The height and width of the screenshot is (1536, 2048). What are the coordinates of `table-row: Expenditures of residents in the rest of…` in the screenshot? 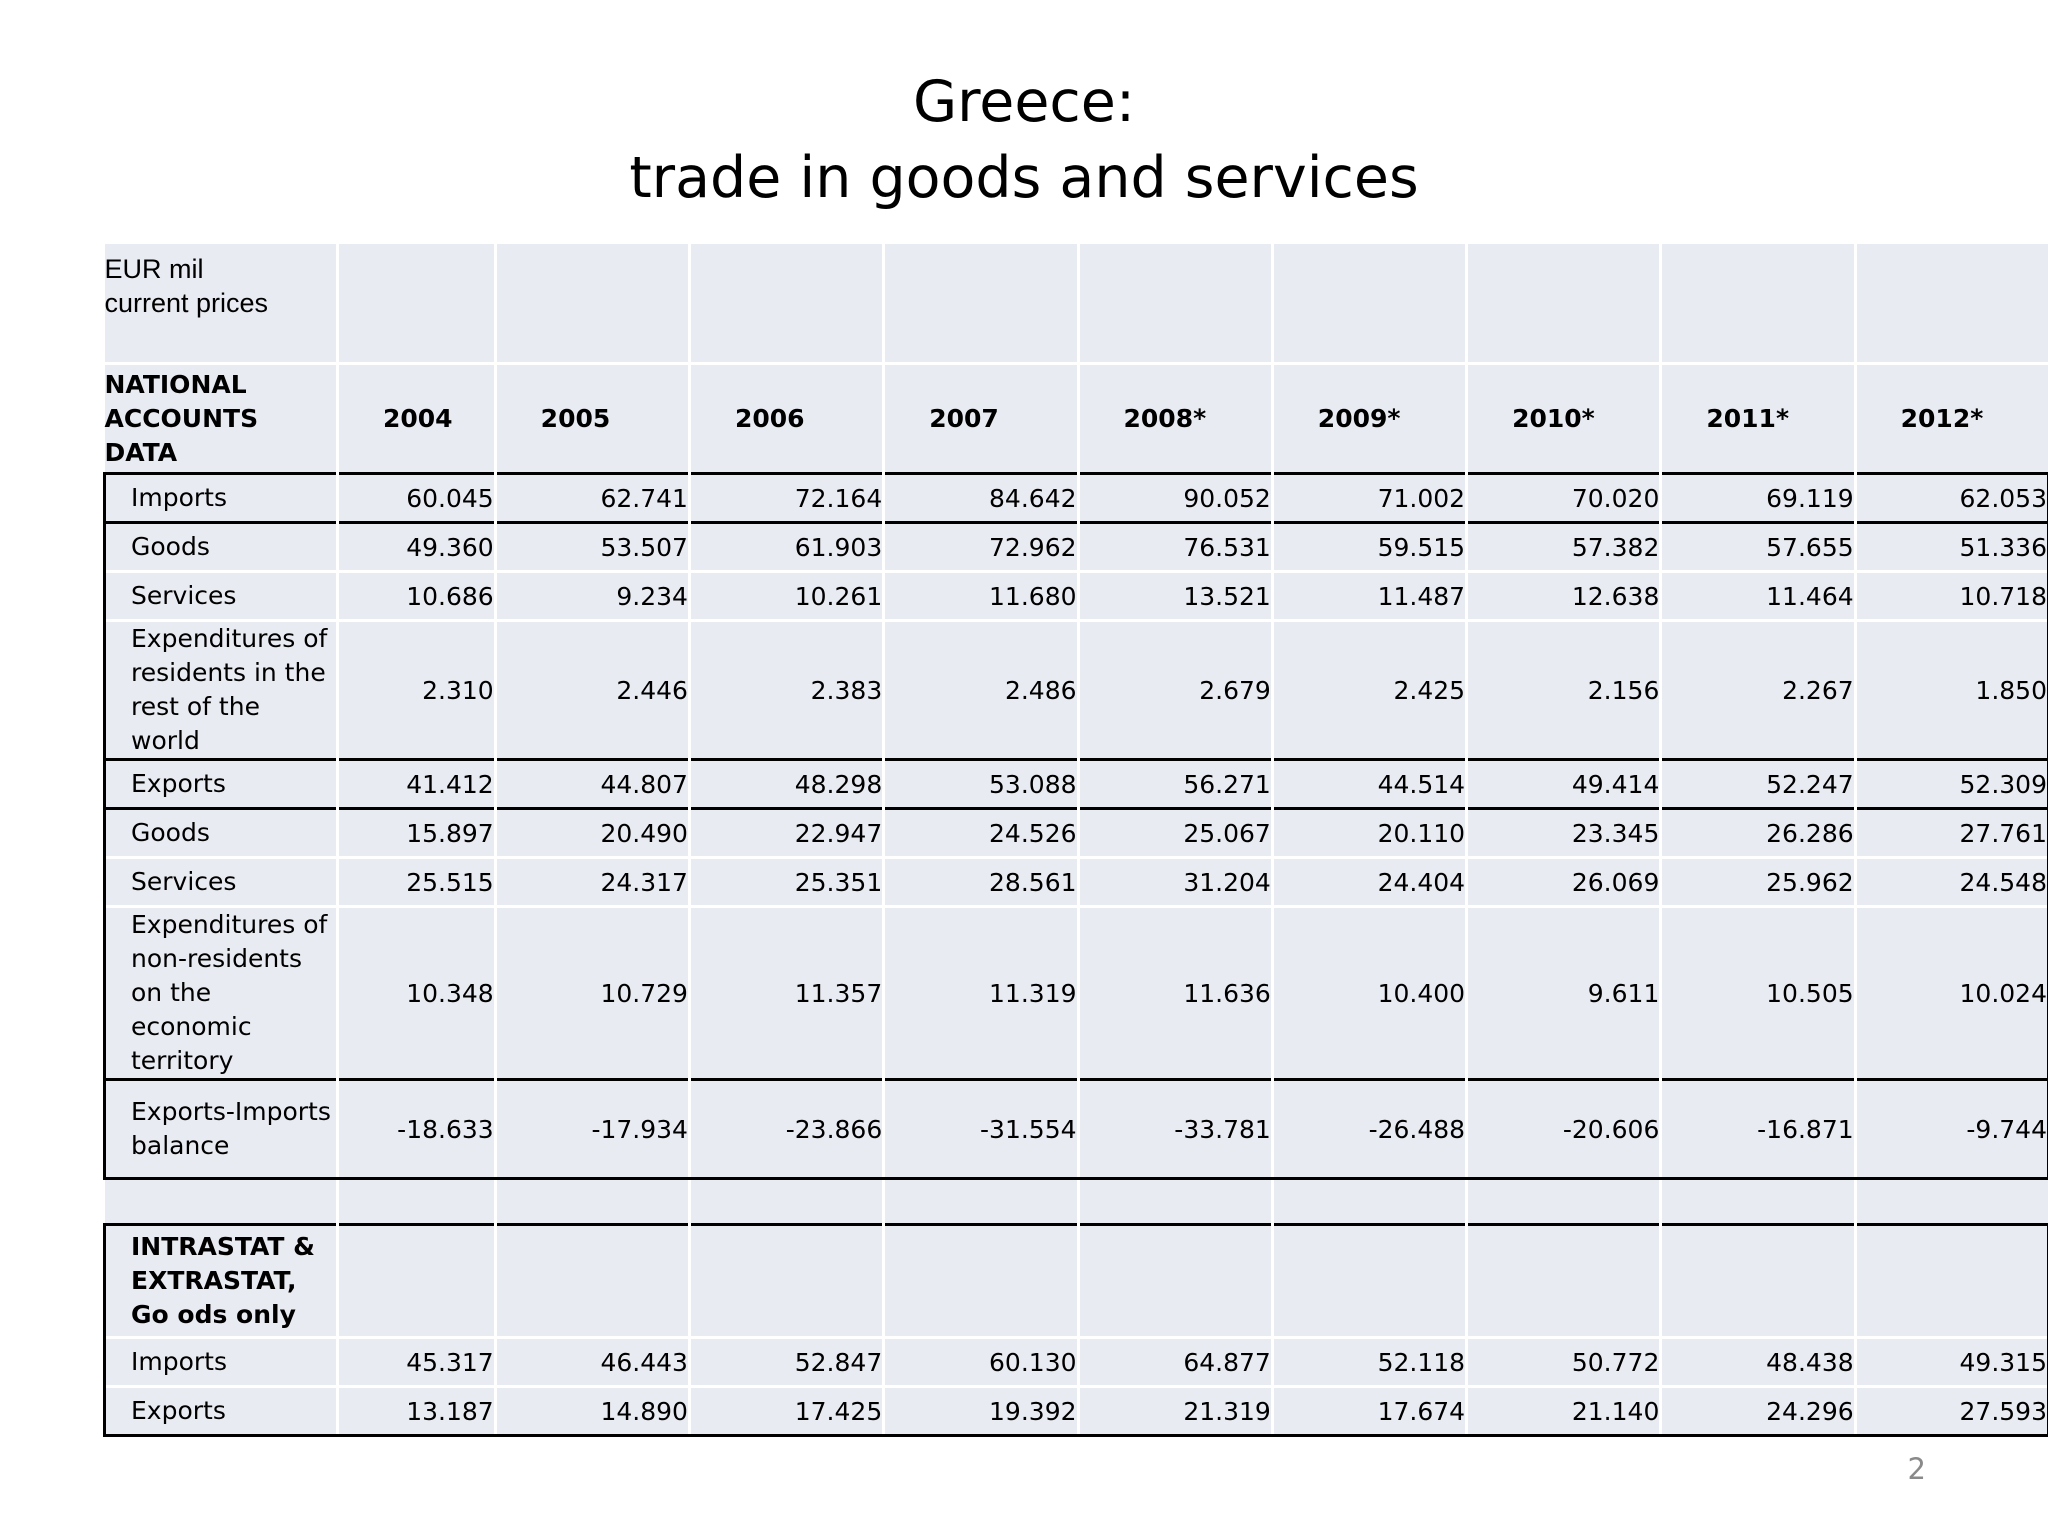 It's located at (1075, 689).